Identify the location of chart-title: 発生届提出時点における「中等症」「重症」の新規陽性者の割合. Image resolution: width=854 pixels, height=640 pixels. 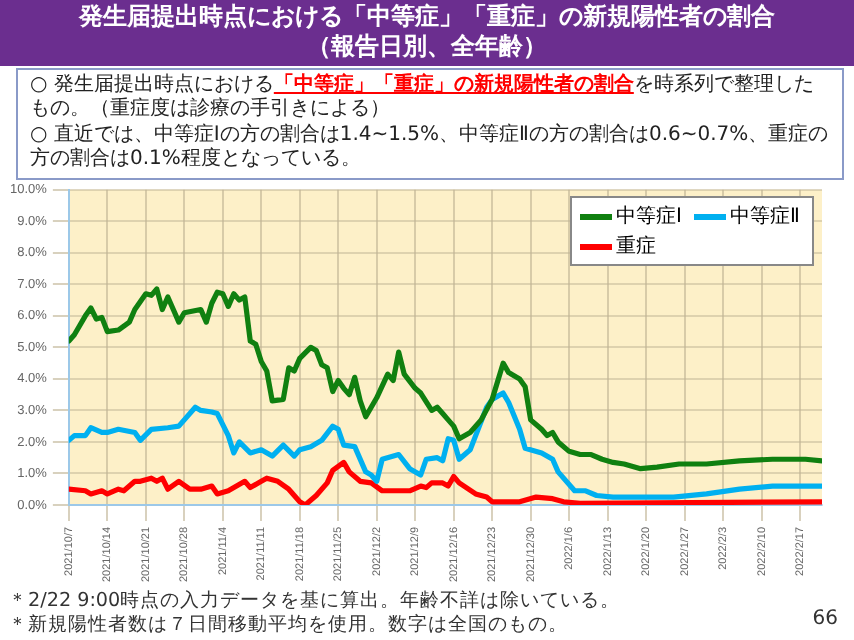
(426, 17).